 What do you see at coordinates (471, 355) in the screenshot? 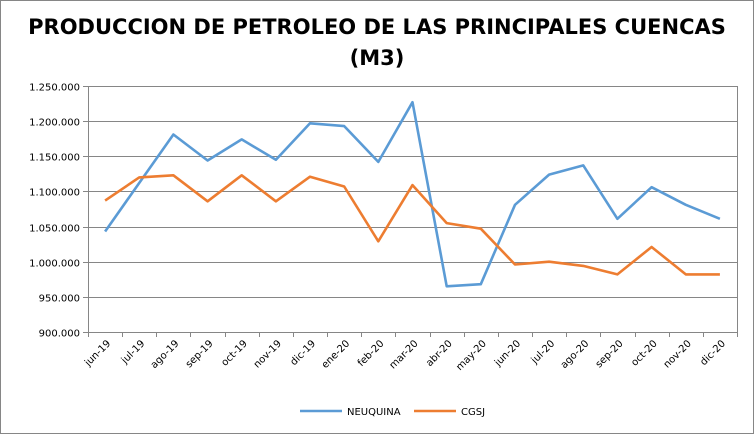
I see `x-tick-label: may-20` at bounding box center [471, 355].